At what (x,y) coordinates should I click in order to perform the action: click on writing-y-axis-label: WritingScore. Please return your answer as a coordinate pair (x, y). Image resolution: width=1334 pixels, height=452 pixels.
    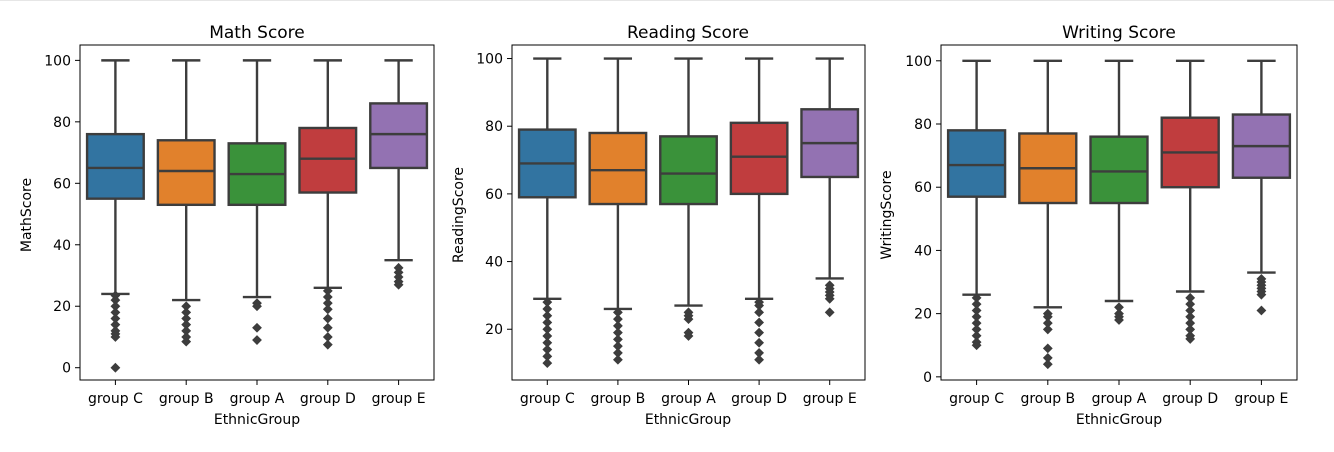
    Looking at the image, I should click on (887, 214).